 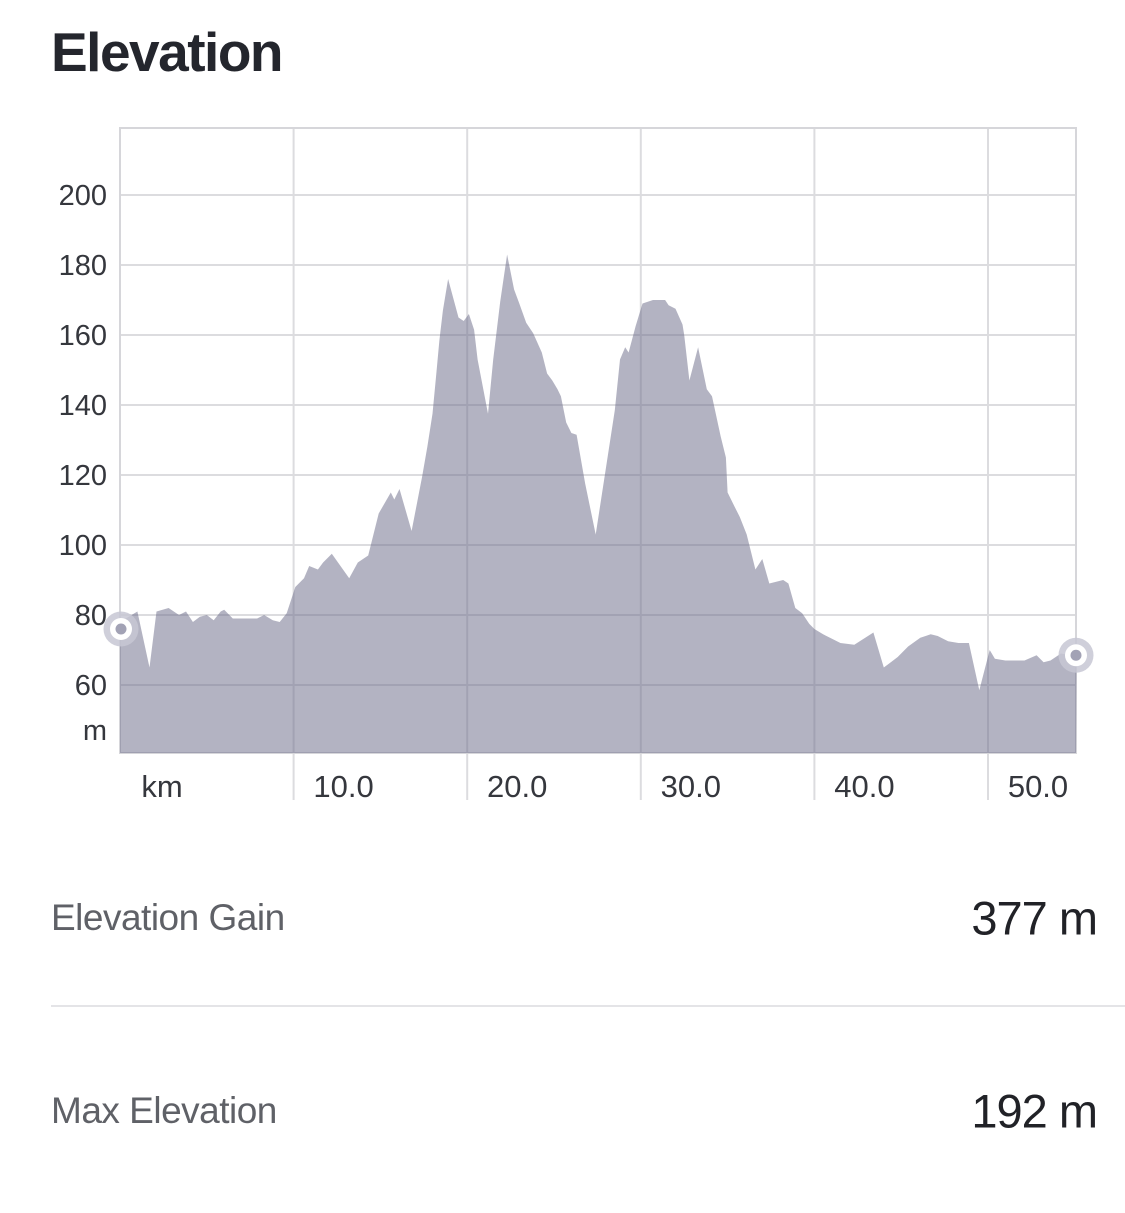 I want to click on x-axis-unit-label: km, so click(x=161, y=786).